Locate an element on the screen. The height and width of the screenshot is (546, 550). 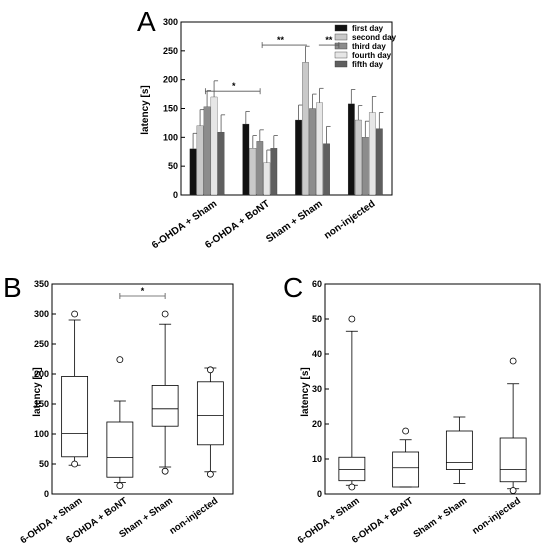
panel-b-y-tick-label: 350 is located at coordinates (41, 284).